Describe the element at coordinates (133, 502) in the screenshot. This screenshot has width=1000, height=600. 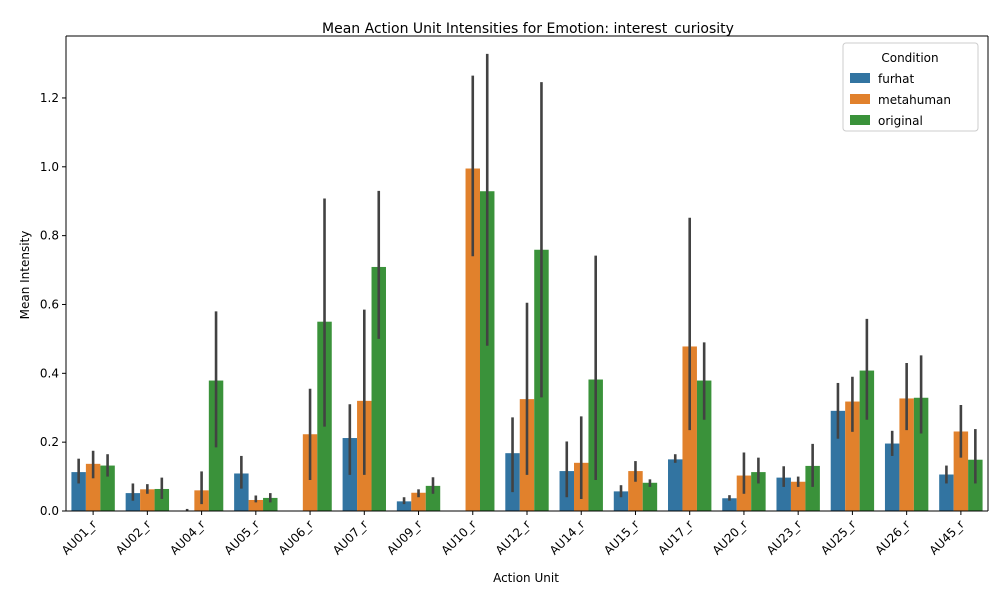
I see `bar-furhat-AU02_r` at that location.